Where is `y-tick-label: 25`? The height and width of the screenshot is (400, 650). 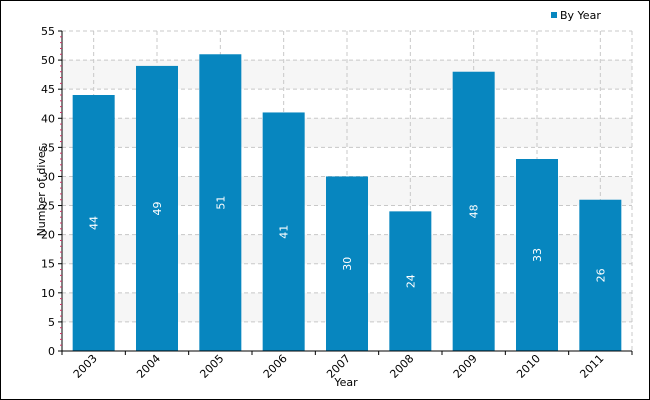
y-tick-label: 25 is located at coordinates (48, 206).